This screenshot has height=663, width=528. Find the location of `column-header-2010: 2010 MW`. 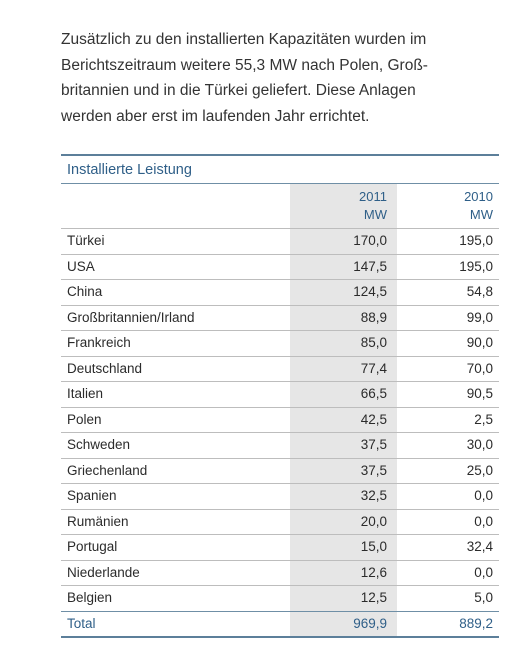

column-header-2010: 2010 MW is located at coordinates (478, 206).